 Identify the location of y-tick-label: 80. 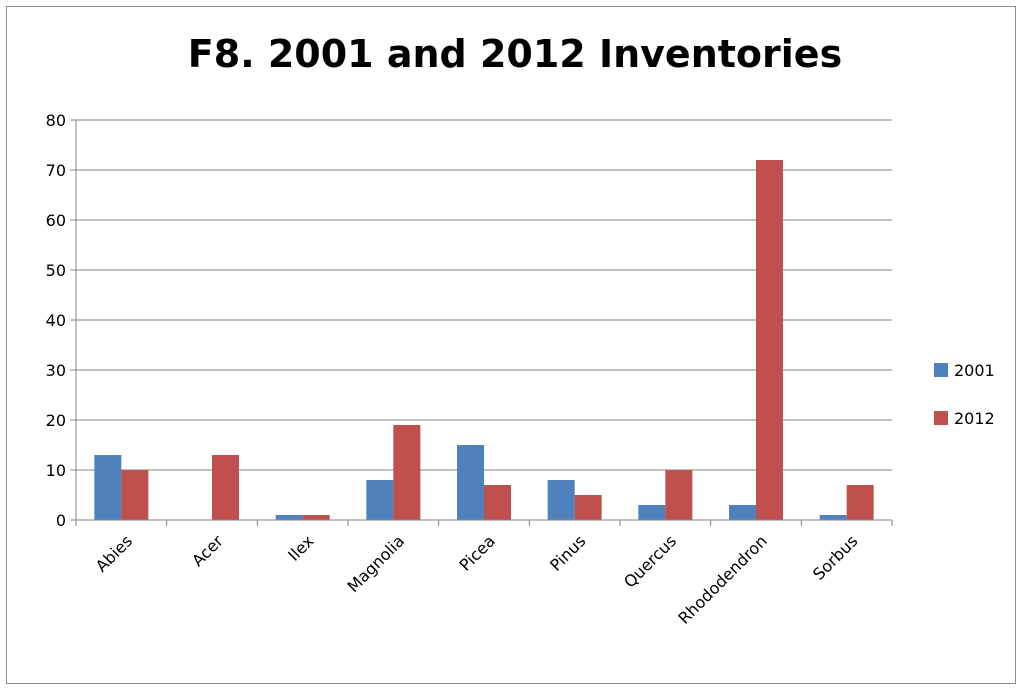
(56, 120).